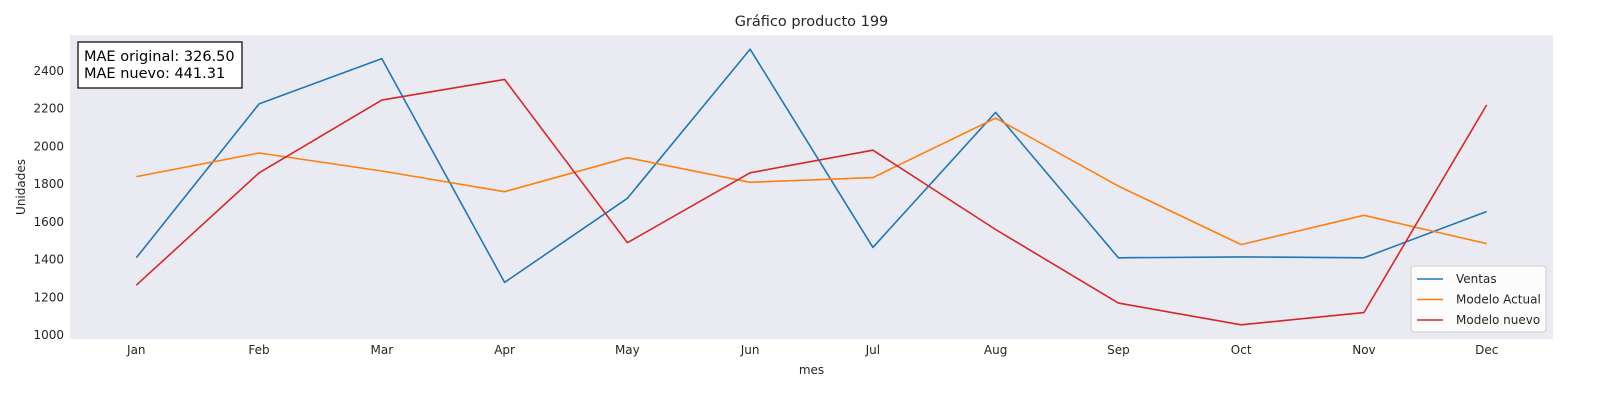 This screenshot has height=400, width=1600. Describe the element at coordinates (811, 370) in the screenshot. I see `x-axis-label: mes` at that location.